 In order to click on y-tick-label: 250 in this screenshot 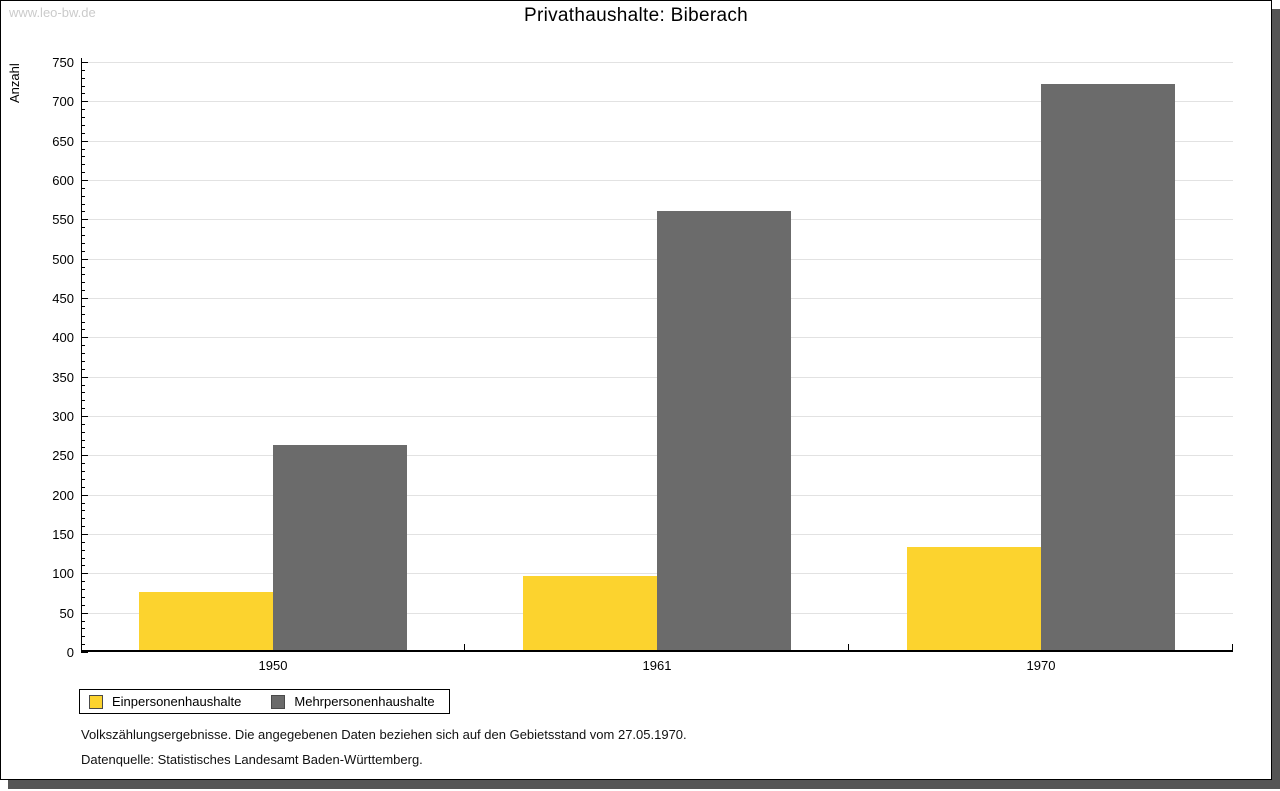, I will do `click(63, 455)`.